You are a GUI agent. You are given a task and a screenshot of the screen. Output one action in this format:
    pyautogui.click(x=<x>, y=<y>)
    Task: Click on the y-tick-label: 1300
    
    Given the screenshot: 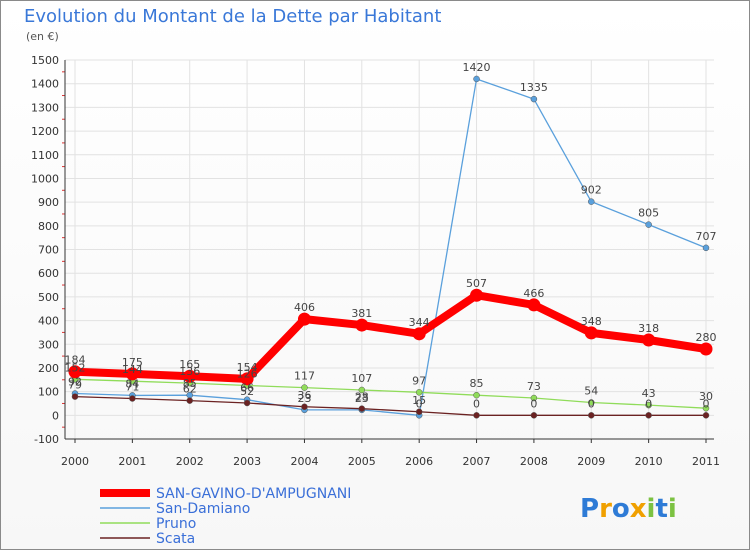 What is the action you would take?
    pyautogui.click(x=45, y=107)
    